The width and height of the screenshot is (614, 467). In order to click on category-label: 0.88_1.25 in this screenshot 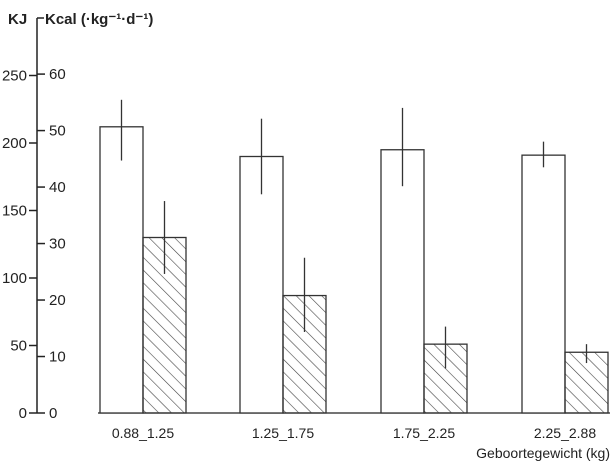, I will do `click(143, 433)`.